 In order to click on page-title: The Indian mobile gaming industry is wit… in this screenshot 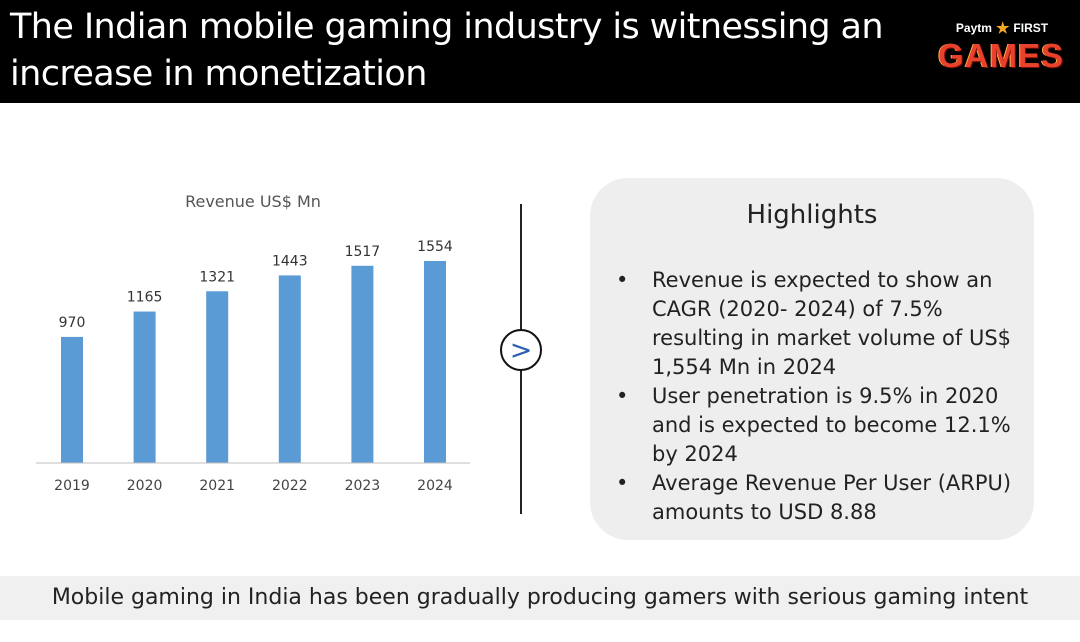, I will do `click(447, 50)`.